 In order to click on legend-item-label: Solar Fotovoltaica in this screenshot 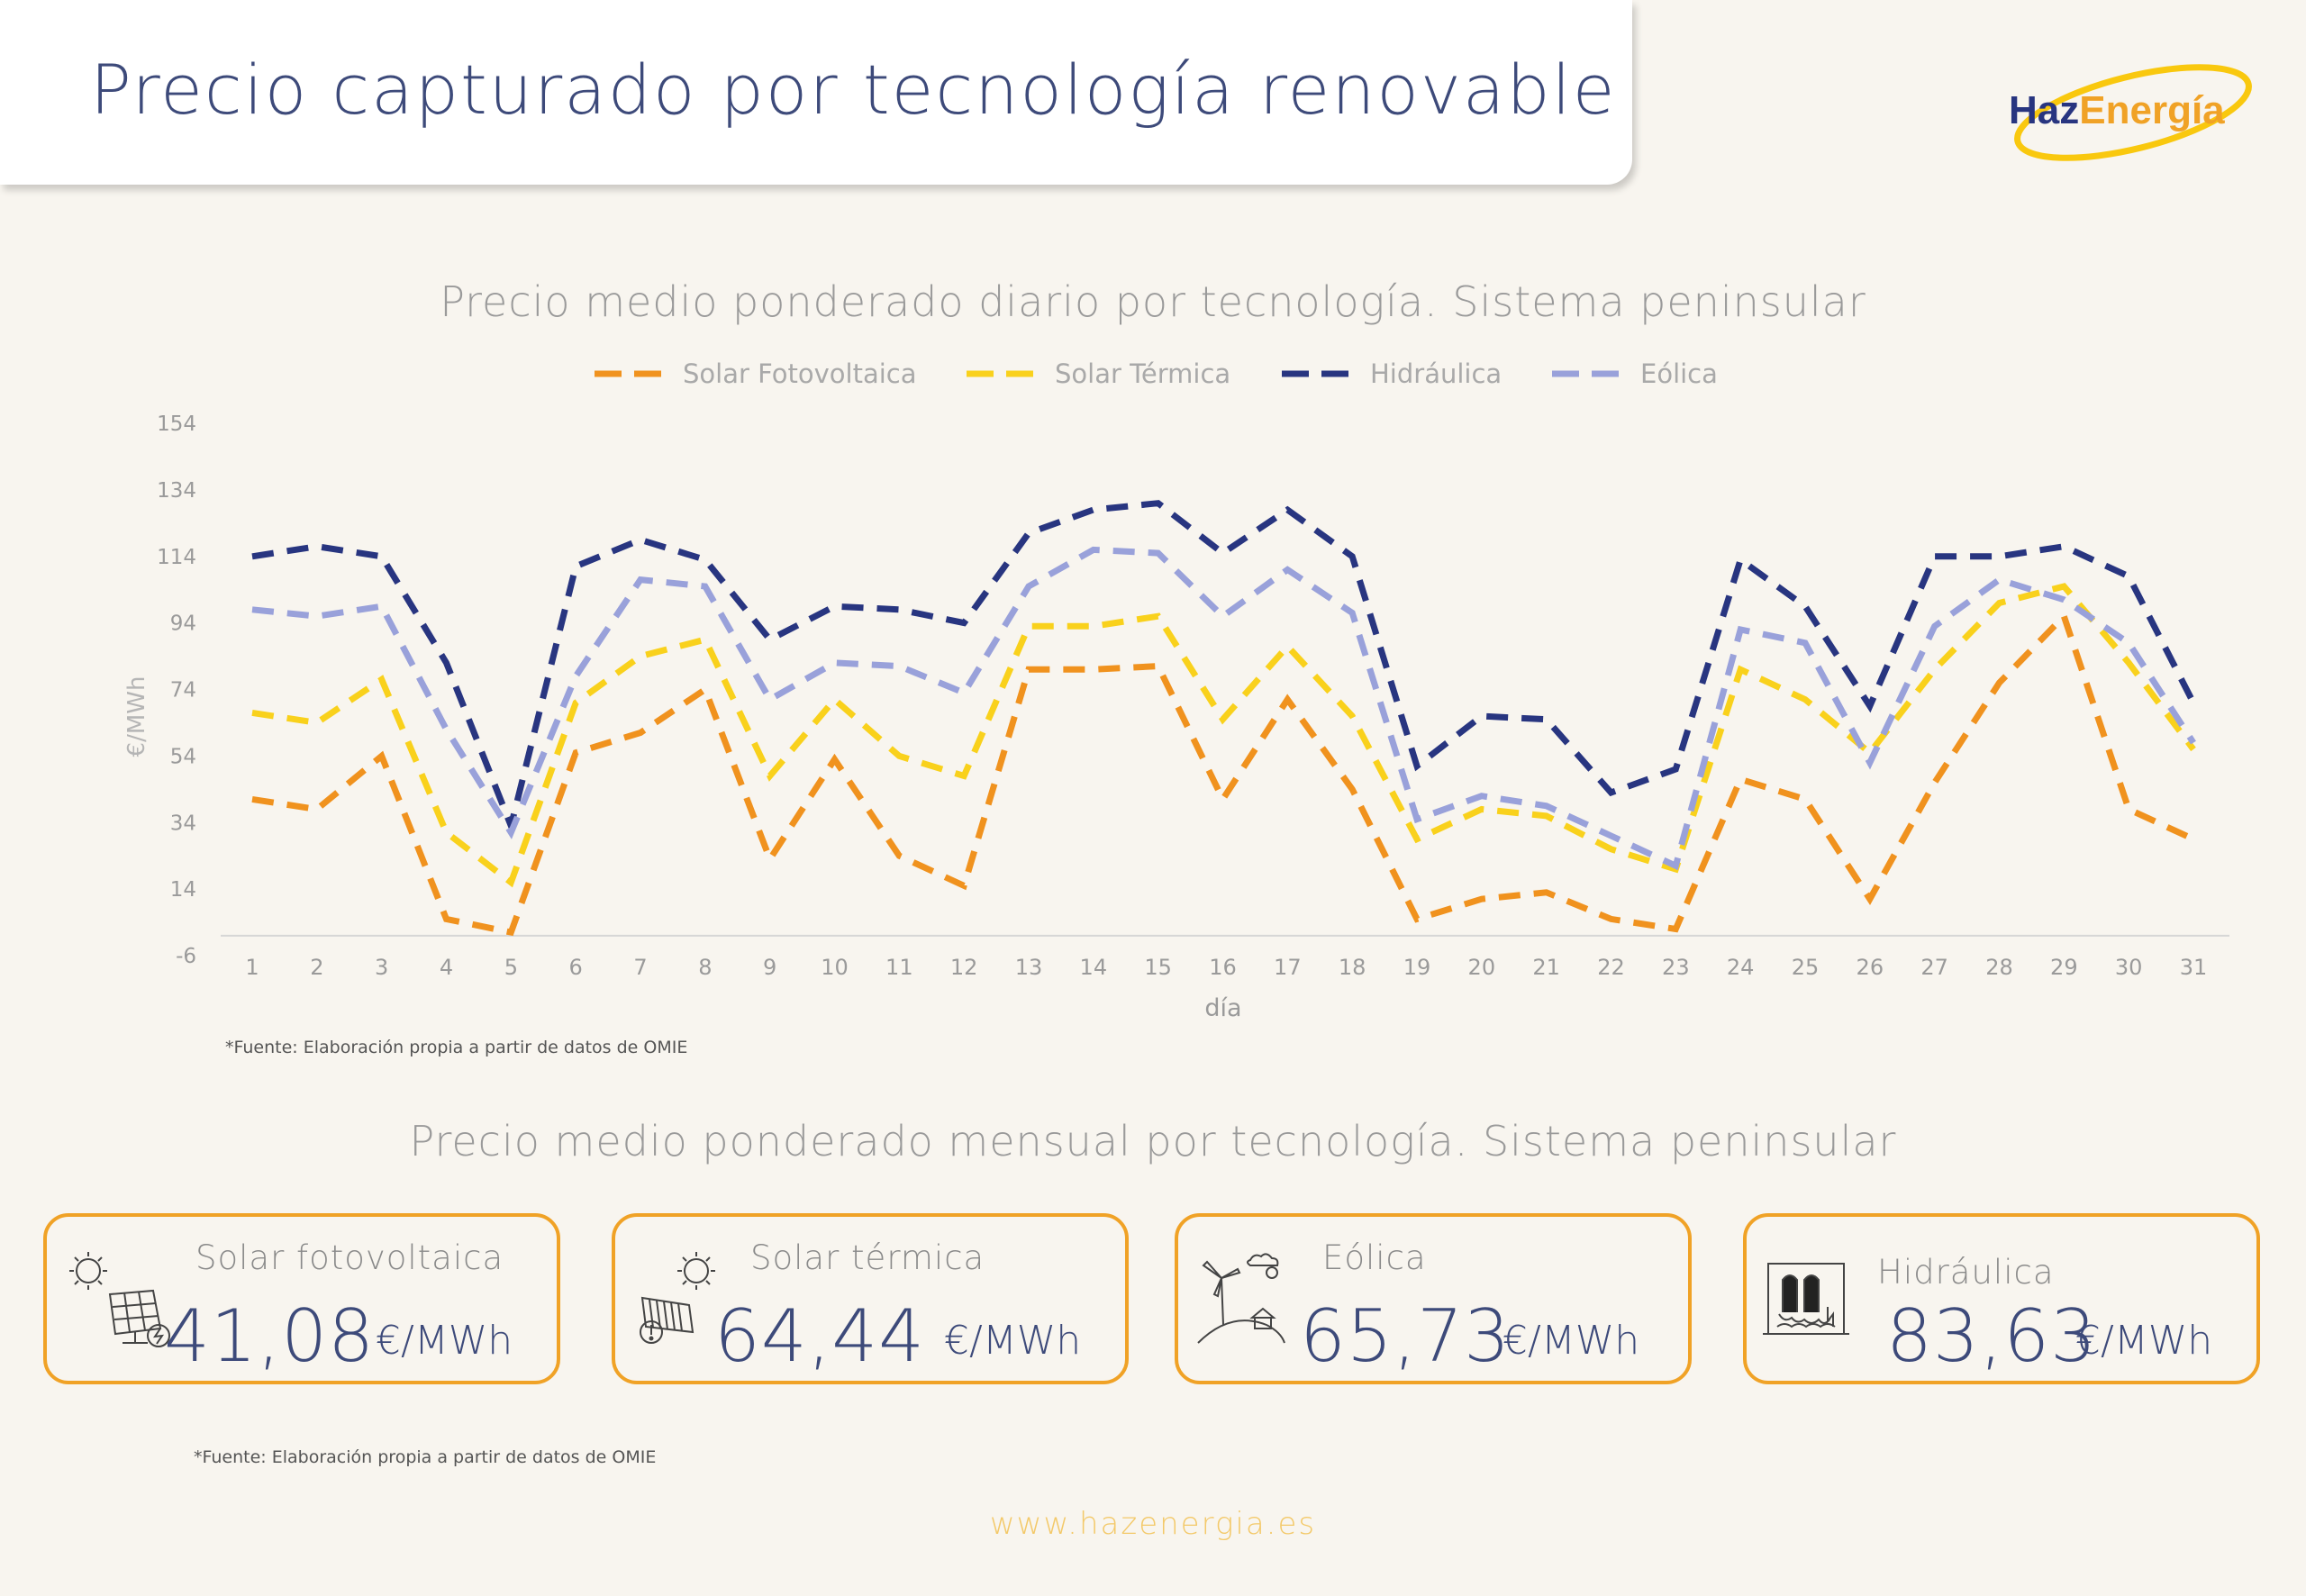, I will do `click(800, 373)`.